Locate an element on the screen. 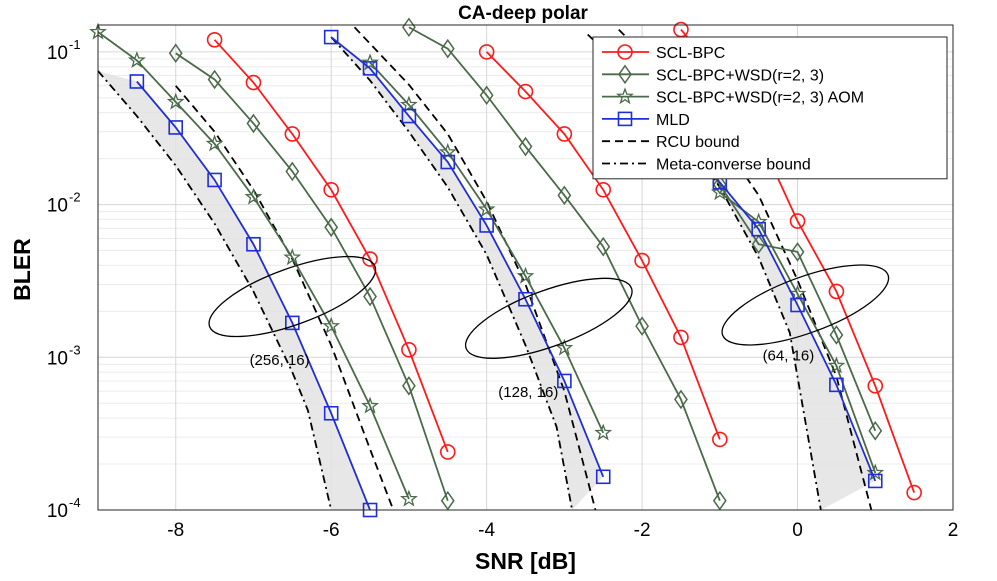  x-tick-label: -4 is located at coordinates (486, 530).